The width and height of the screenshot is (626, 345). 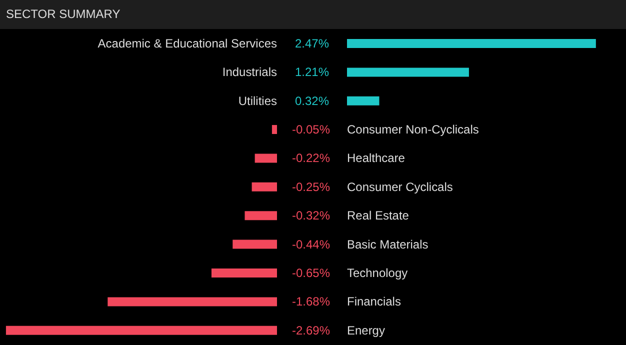 What do you see at coordinates (188, 43) in the screenshot?
I see `y-tick-label: Academic & Educational Services` at bounding box center [188, 43].